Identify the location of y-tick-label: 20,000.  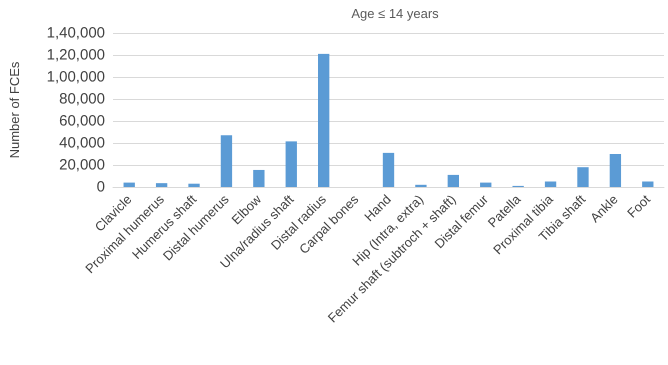
(82, 165).